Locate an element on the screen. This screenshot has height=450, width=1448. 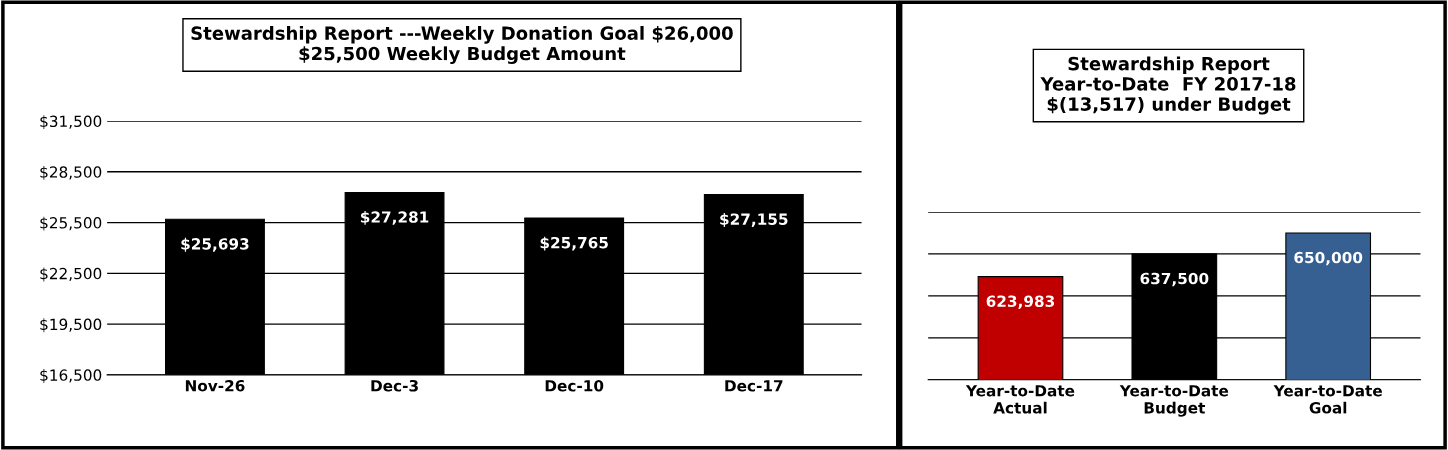
x-tick-label: Dec-17 is located at coordinates (754, 386).